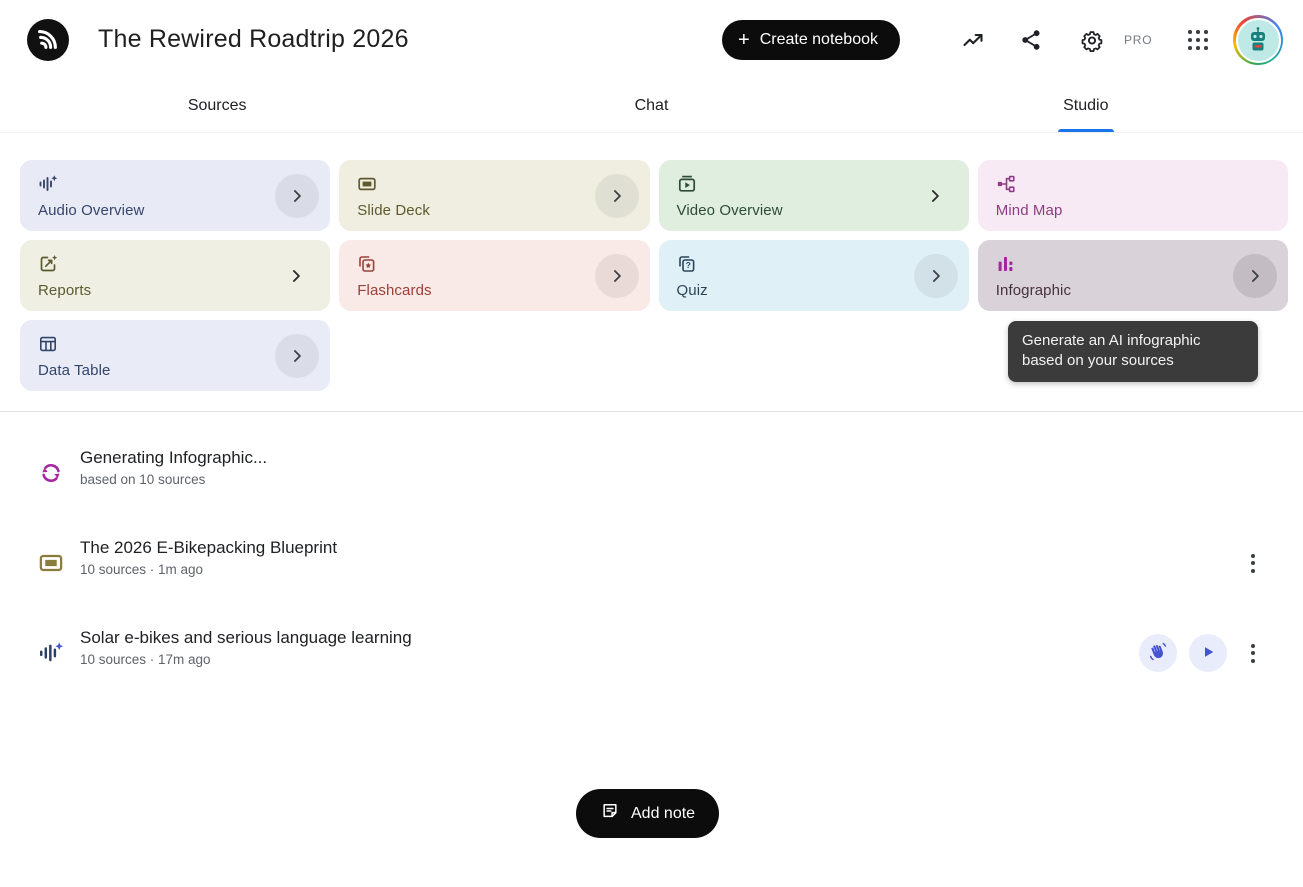  I want to click on tab-sources-label: Sources, so click(217, 105).